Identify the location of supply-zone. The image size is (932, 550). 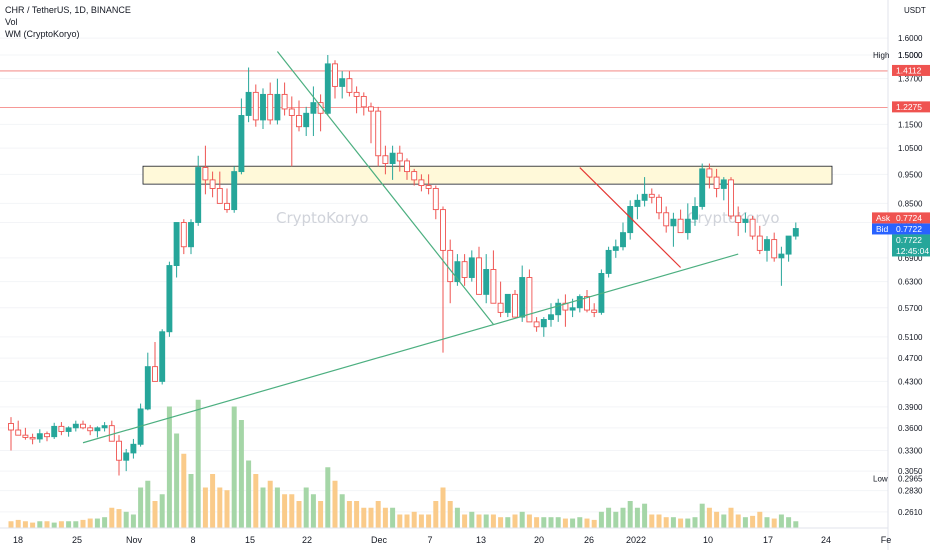
(487, 175).